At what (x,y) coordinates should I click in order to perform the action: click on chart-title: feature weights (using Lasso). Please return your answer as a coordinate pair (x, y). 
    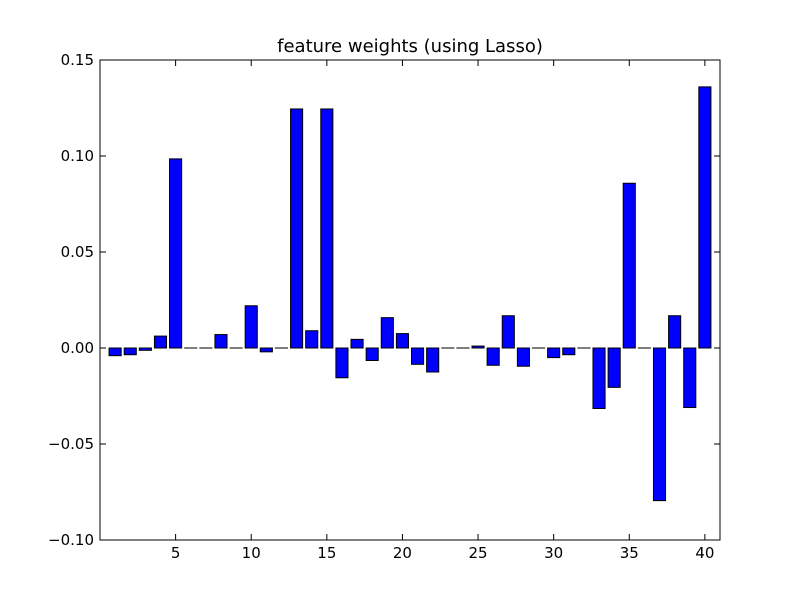
    Looking at the image, I should click on (410, 46).